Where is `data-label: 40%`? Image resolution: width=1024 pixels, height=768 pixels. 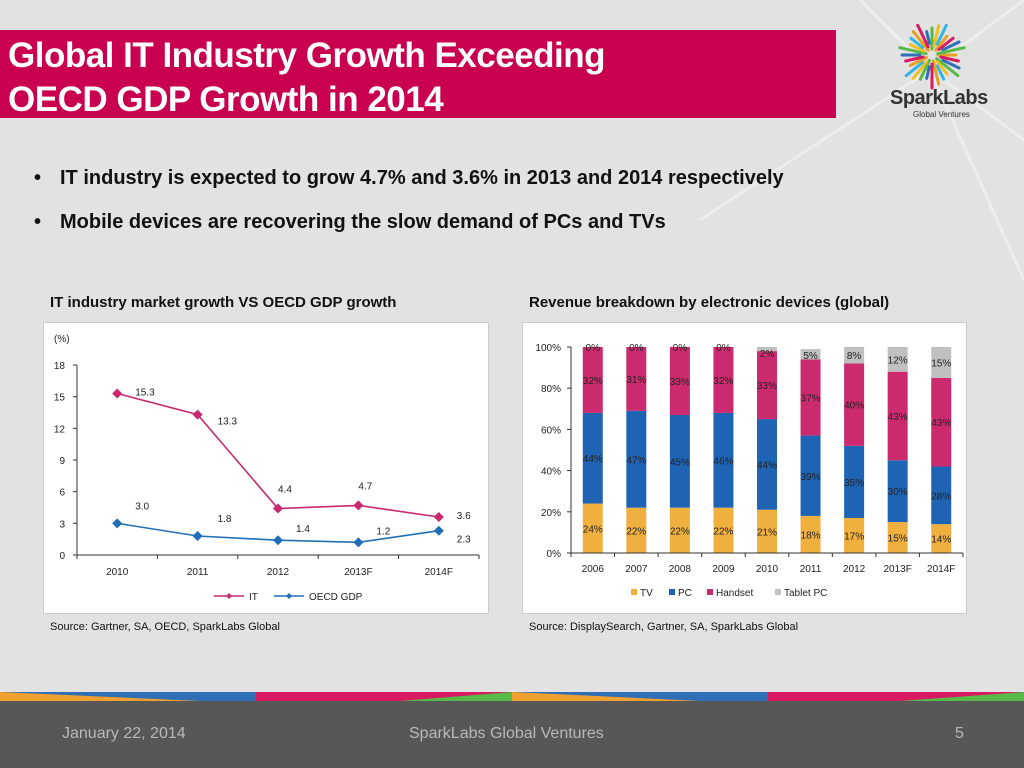 data-label: 40% is located at coordinates (854, 406).